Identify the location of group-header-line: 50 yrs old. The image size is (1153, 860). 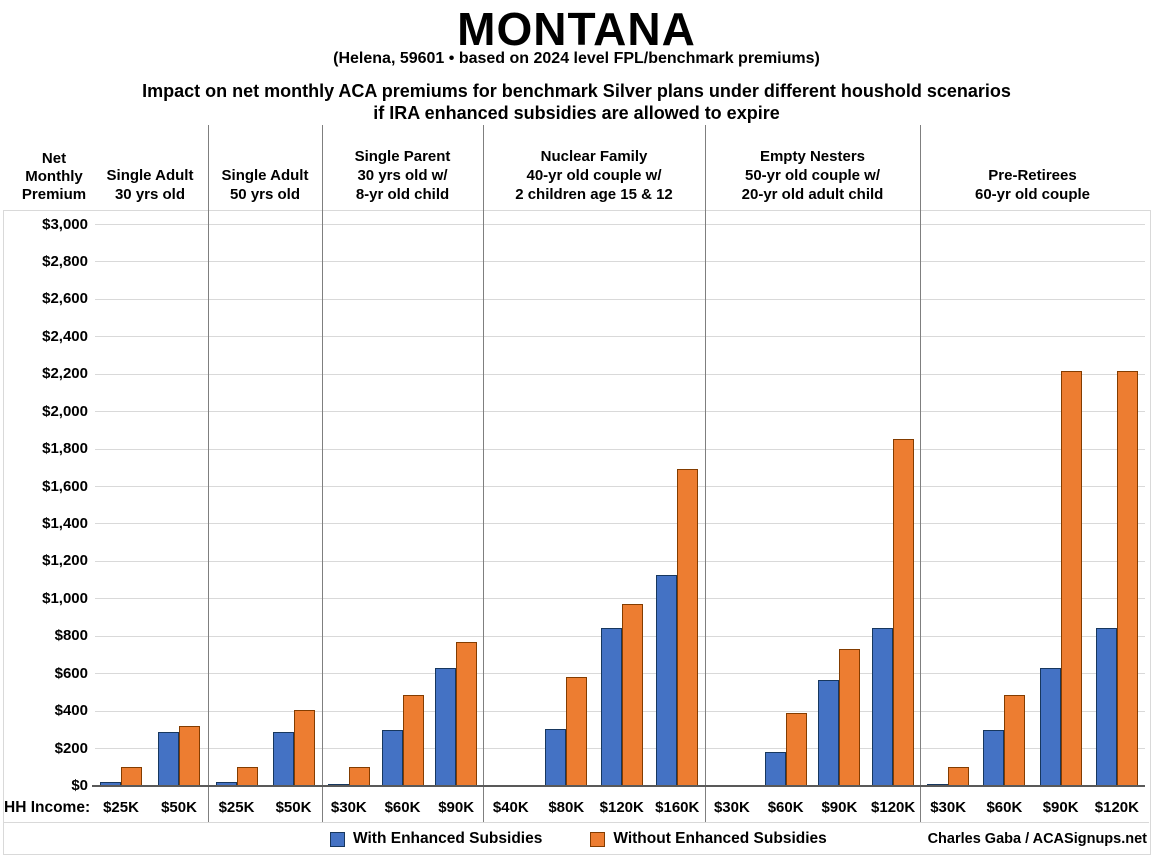
(265, 194).